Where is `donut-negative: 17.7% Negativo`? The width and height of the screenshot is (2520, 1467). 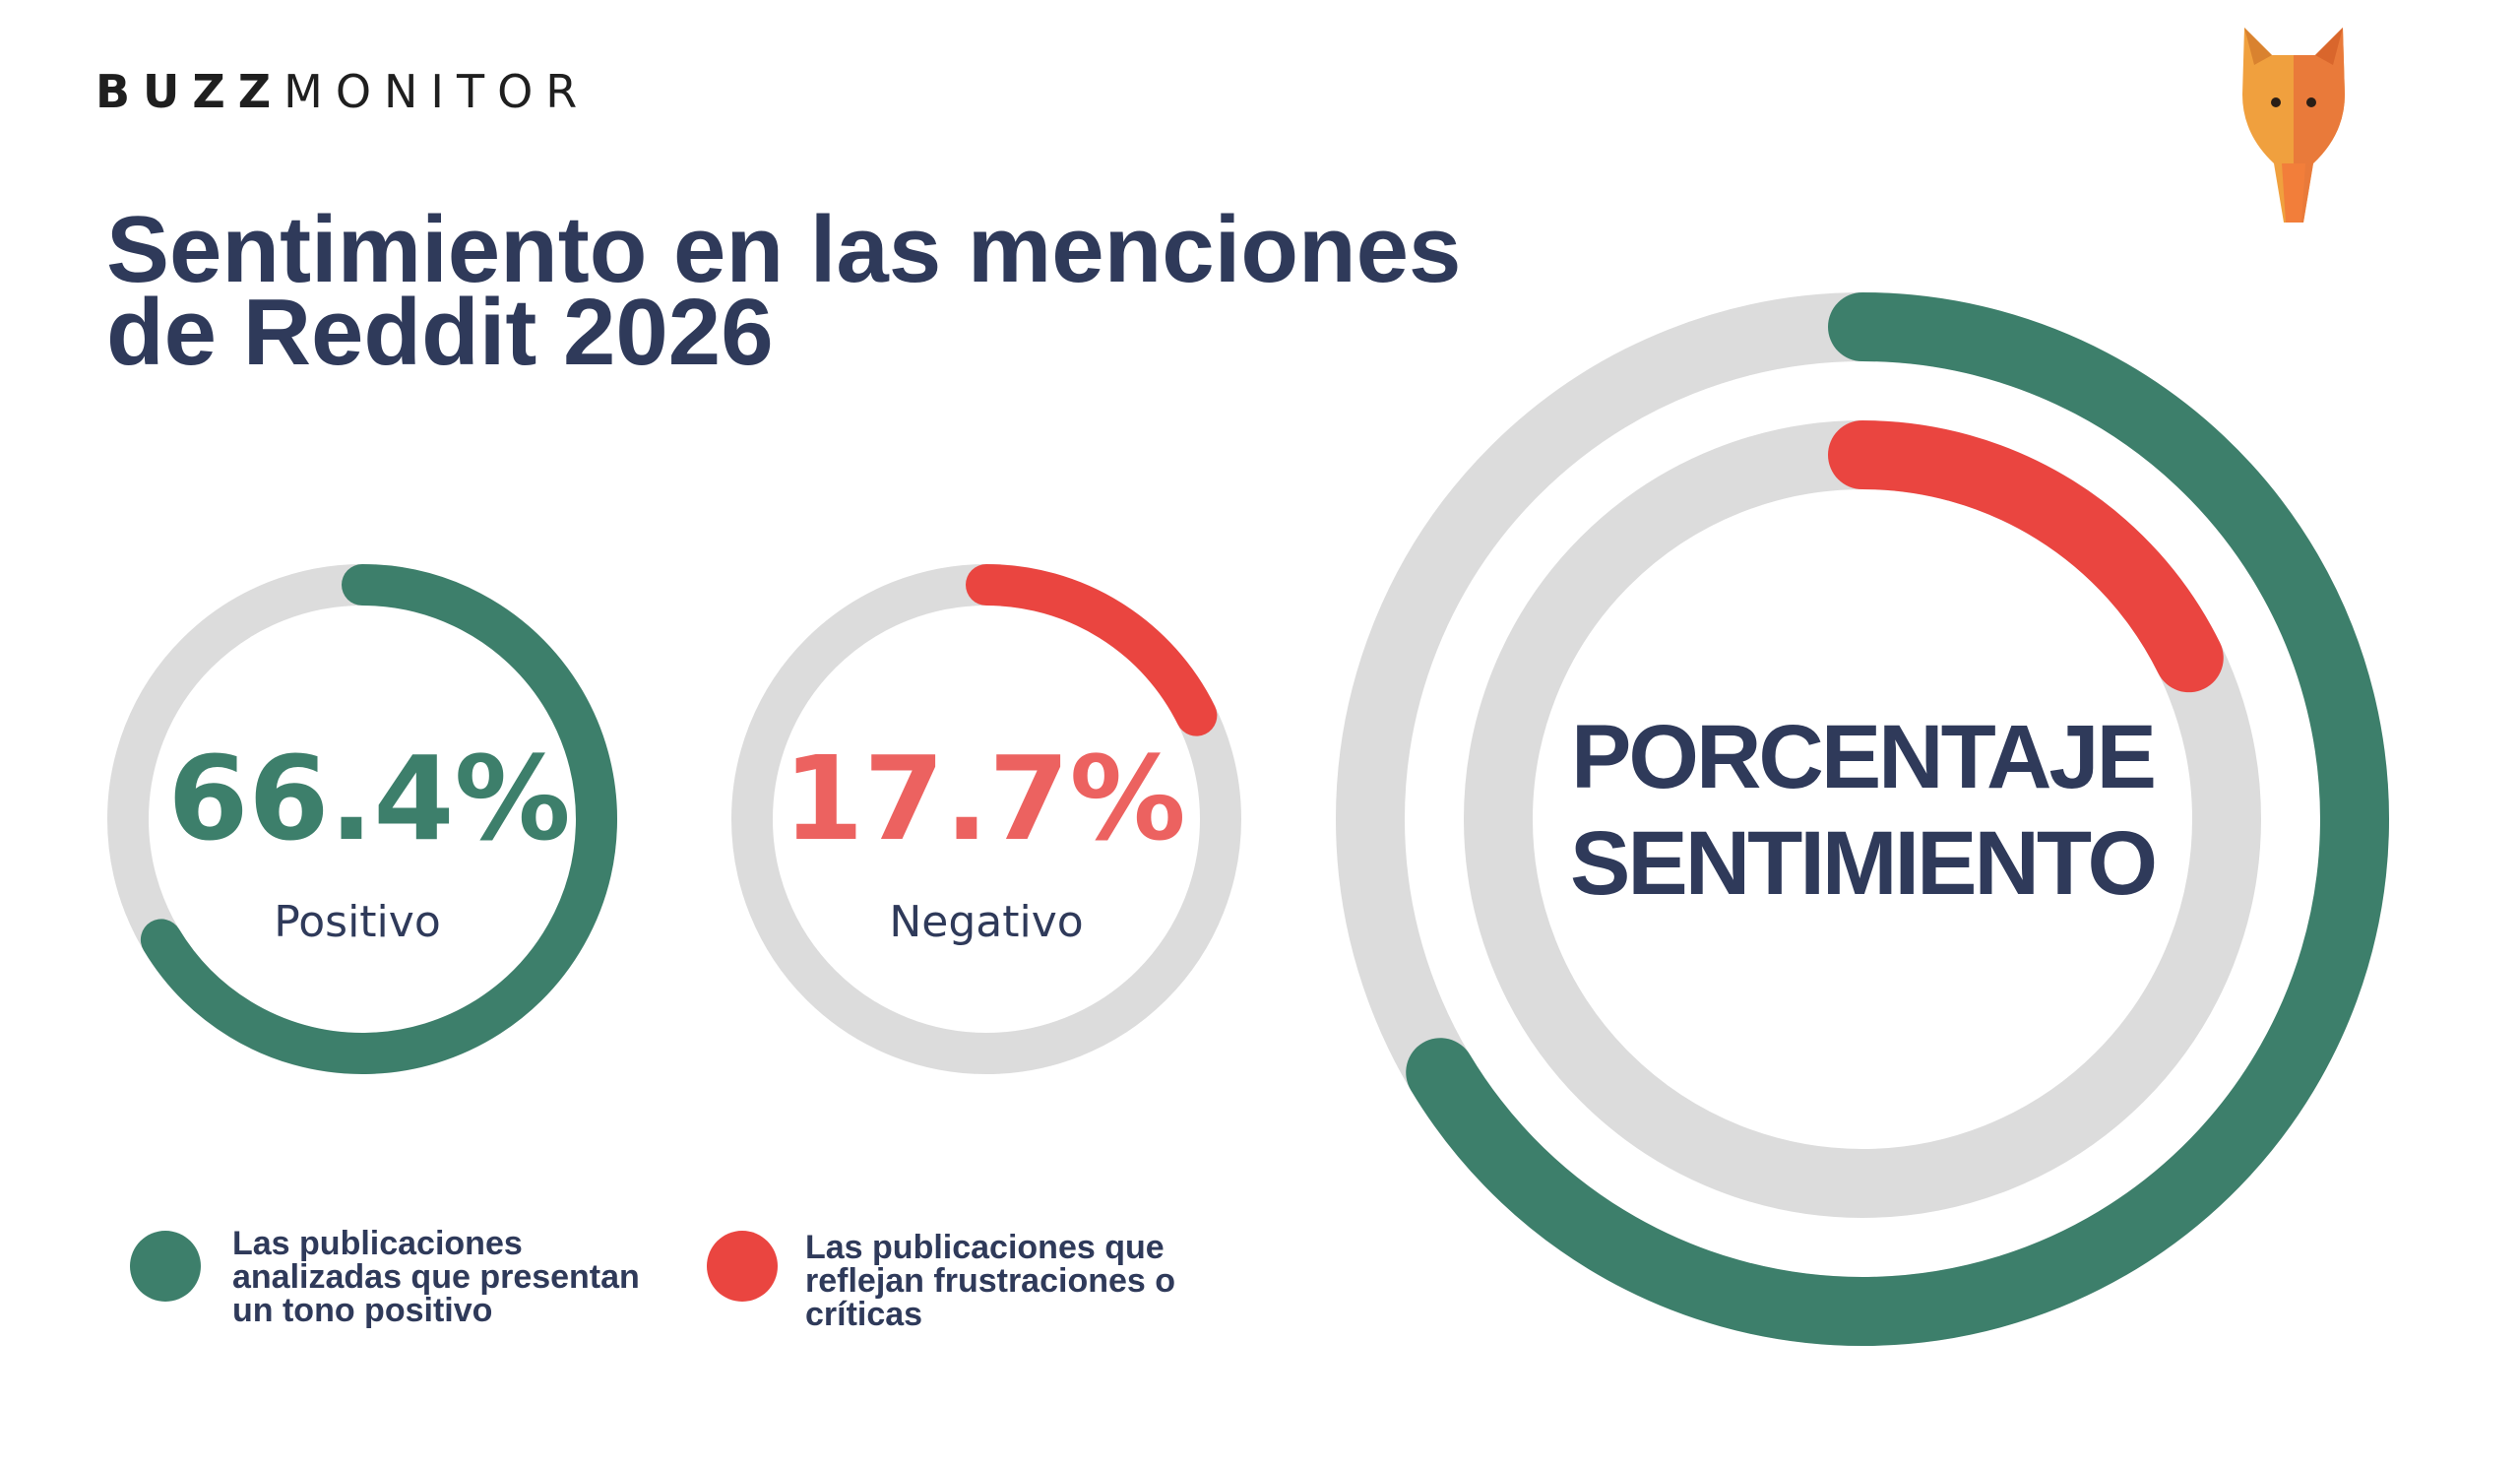
donut-negative: 17.7% Negativo is located at coordinates (986, 819).